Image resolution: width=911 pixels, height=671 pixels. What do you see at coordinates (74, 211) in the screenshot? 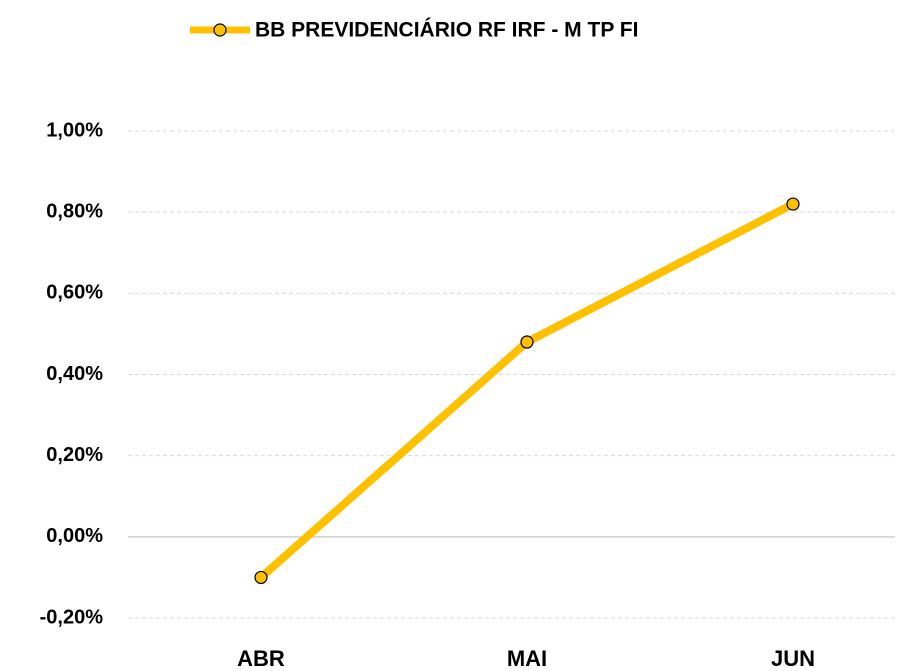
I see `y-tick-label: 0,80%` at bounding box center [74, 211].